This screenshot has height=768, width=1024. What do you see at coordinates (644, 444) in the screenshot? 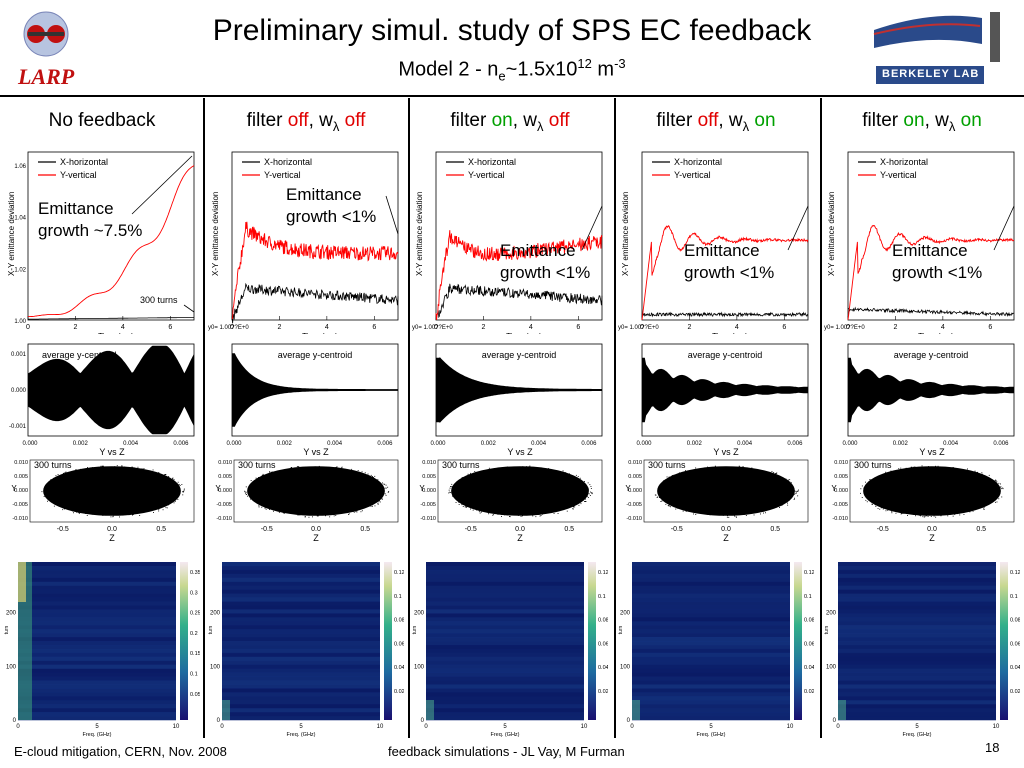
I see `centroid-x-tick-label: 0.000` at bounding box center [644, 444].